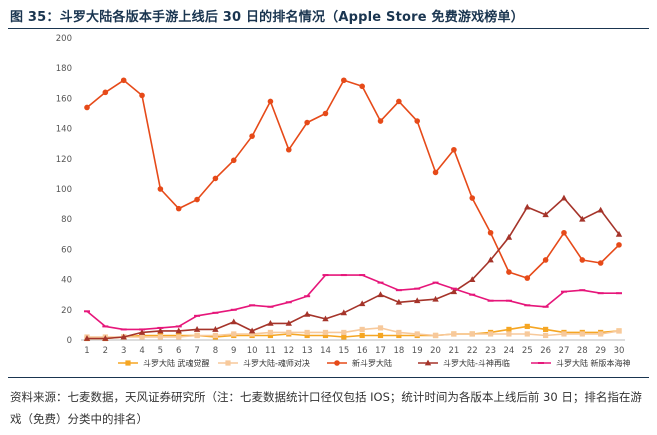  What do you see at coordinates (276, 363) in the screenshot?
I see `legend-label: 斗罗大陆-魂师对决` at bounding box center [276, 363].